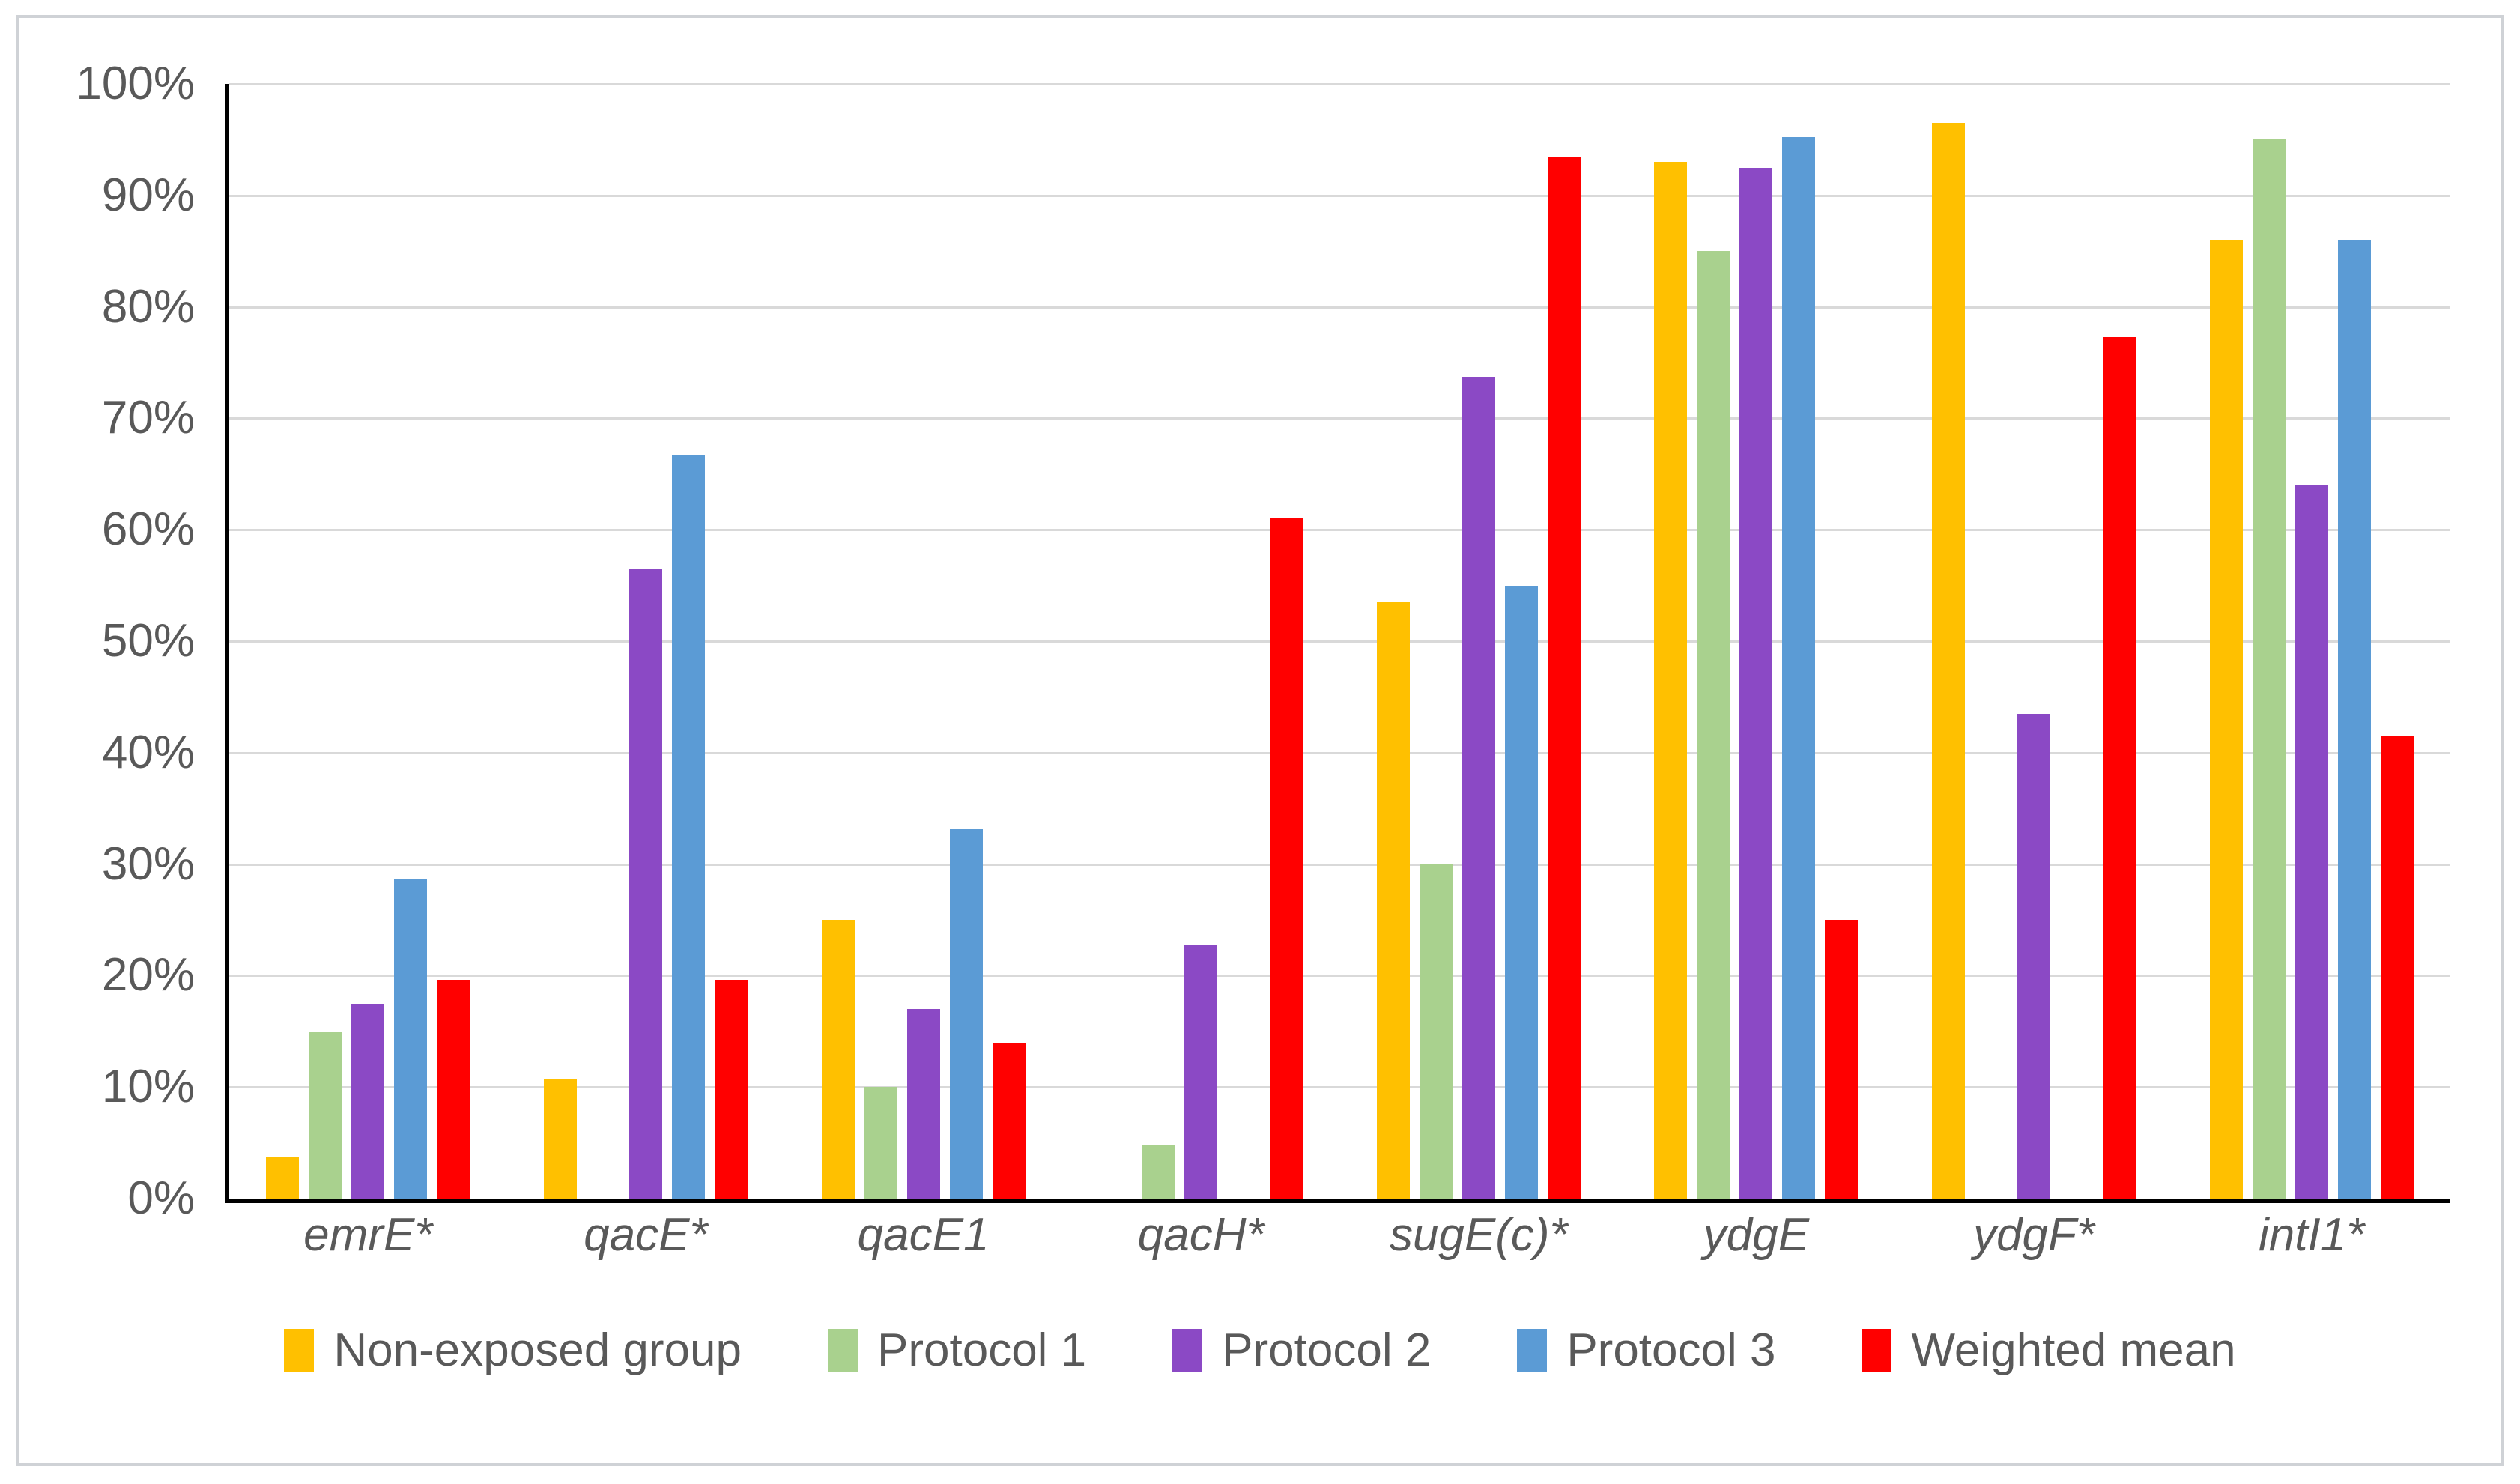  Describe the element at coordinates (148, 975) in the screenshot. I see `y-tick-label: 20%` at that location.